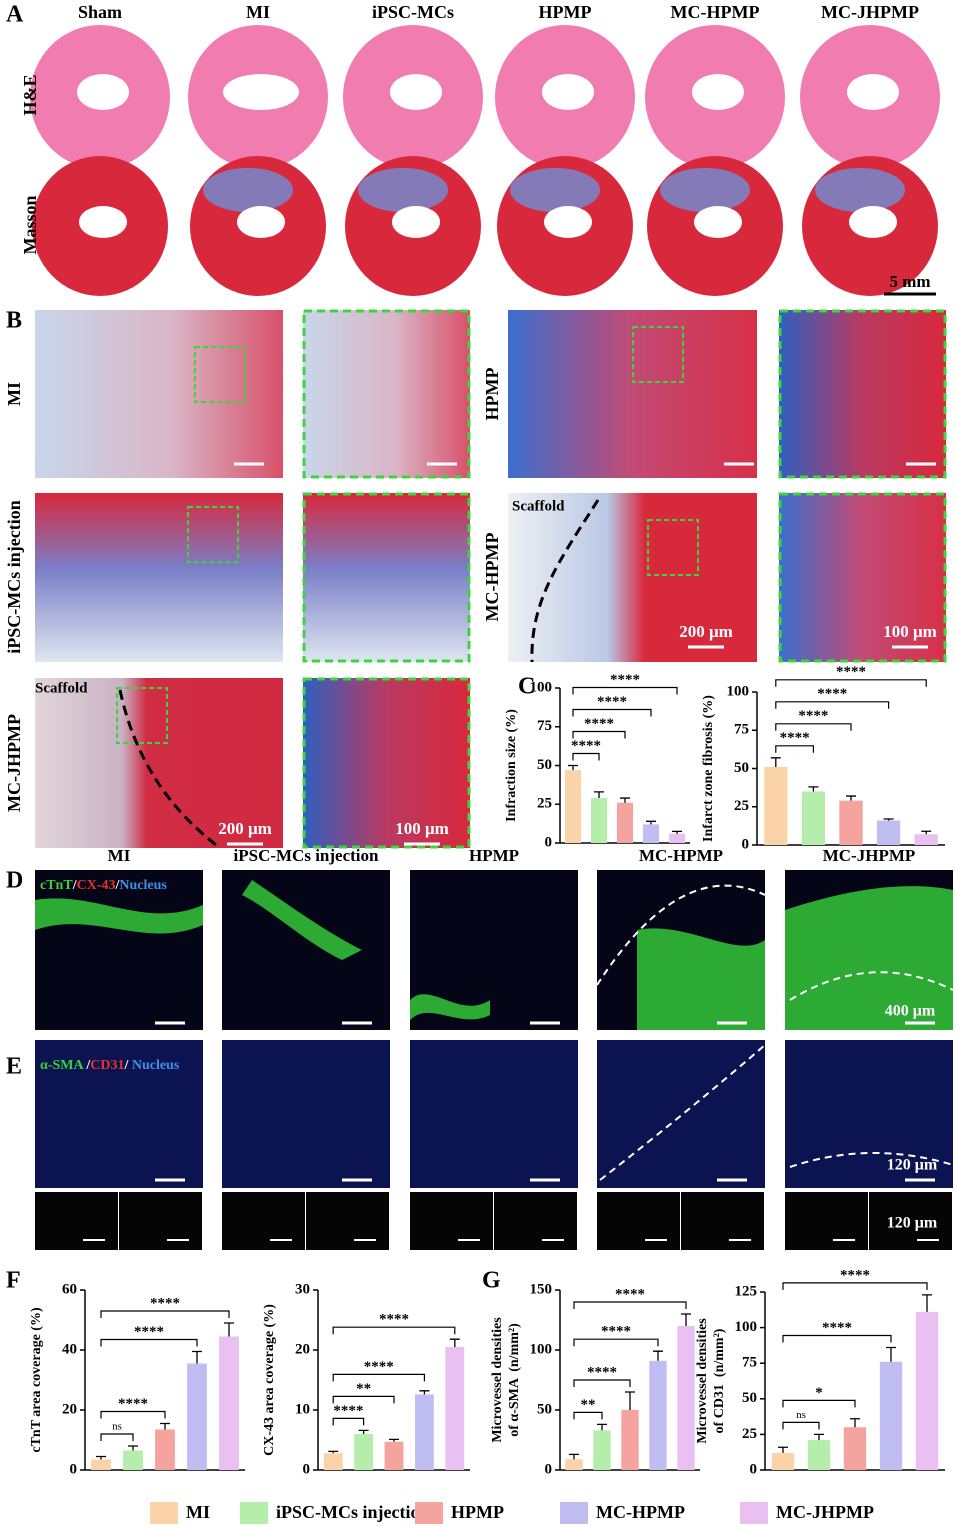 This screenshot has width=955, height=1527. Describe the element at coordinates (511, 765) in the screenshot. I see `y-axis-label: Infraction size (%)` at that location.